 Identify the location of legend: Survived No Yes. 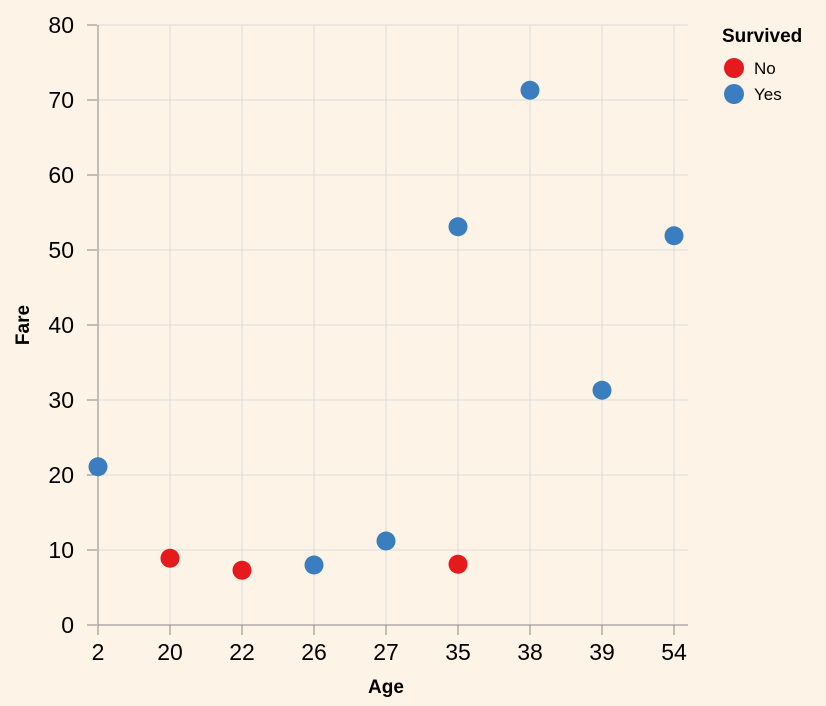
(762, 65).